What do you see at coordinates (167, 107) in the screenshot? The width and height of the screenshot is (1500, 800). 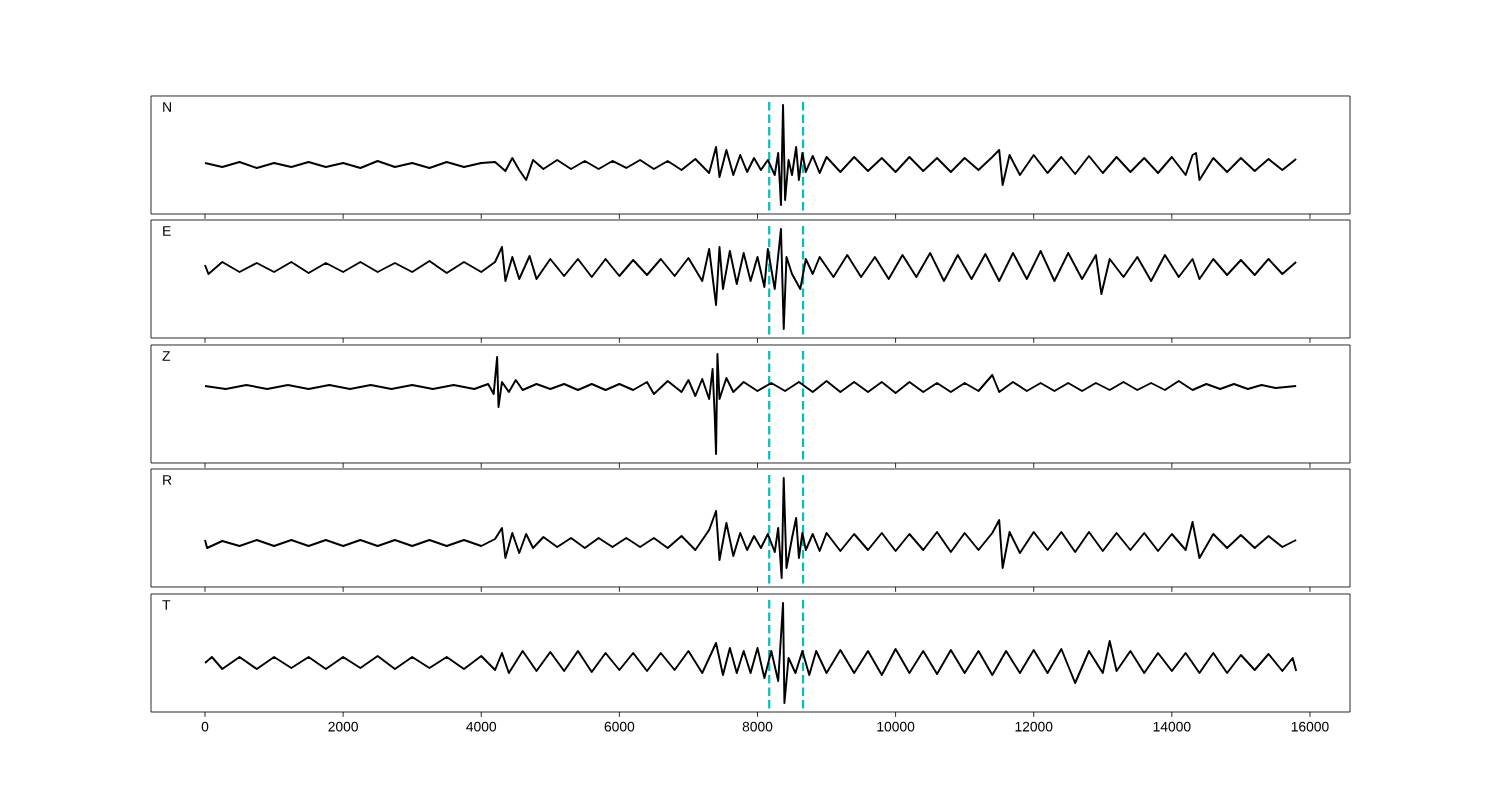 I see `annotation: N` at bounding box center [167, 107].